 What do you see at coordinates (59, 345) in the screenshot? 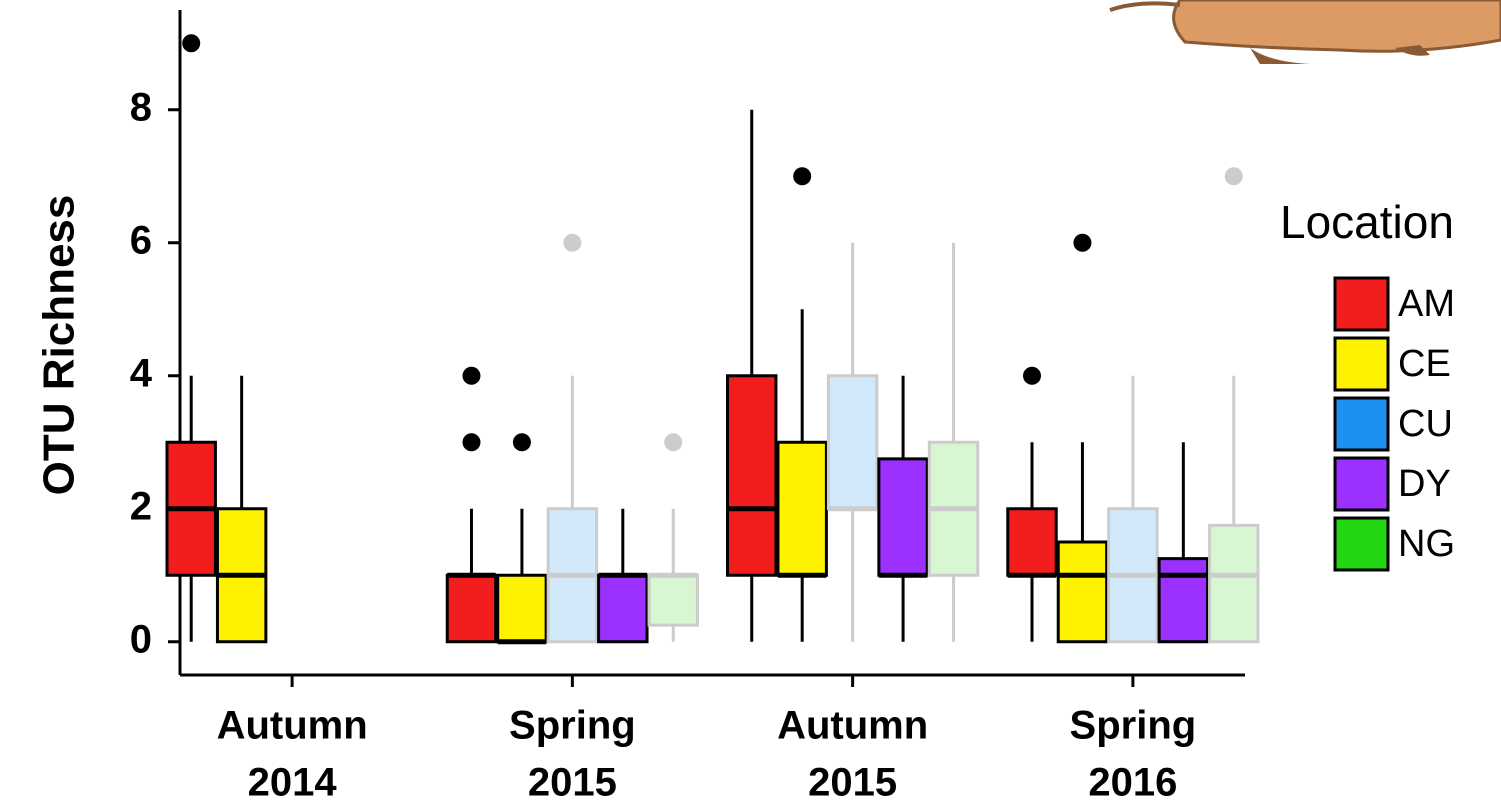
I see `y-axis-title: OTU Richness` at bounding box center [59, 345].